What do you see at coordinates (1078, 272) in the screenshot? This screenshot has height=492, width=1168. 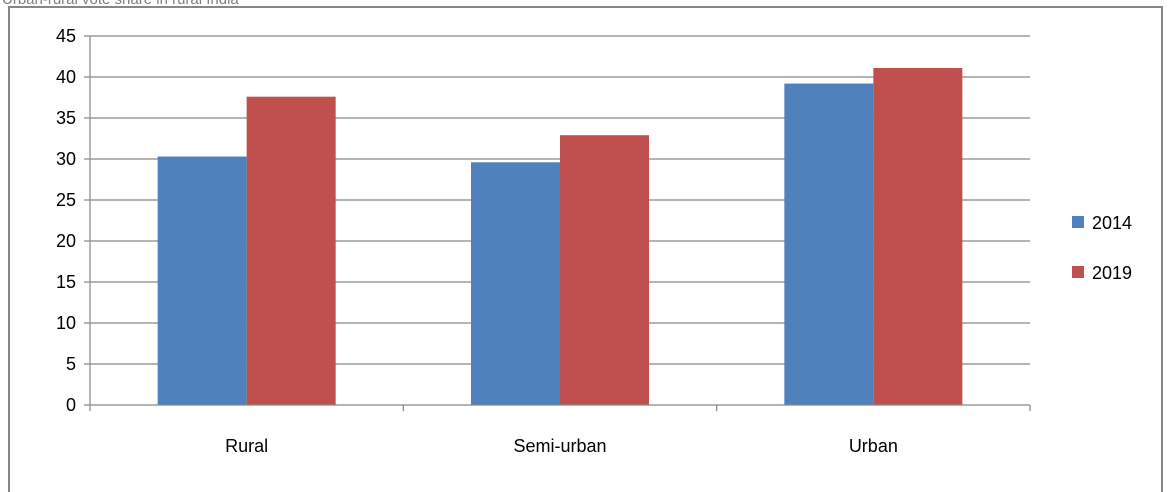 I see `legend-swatch-2019` at bounding box center [1078, 272].